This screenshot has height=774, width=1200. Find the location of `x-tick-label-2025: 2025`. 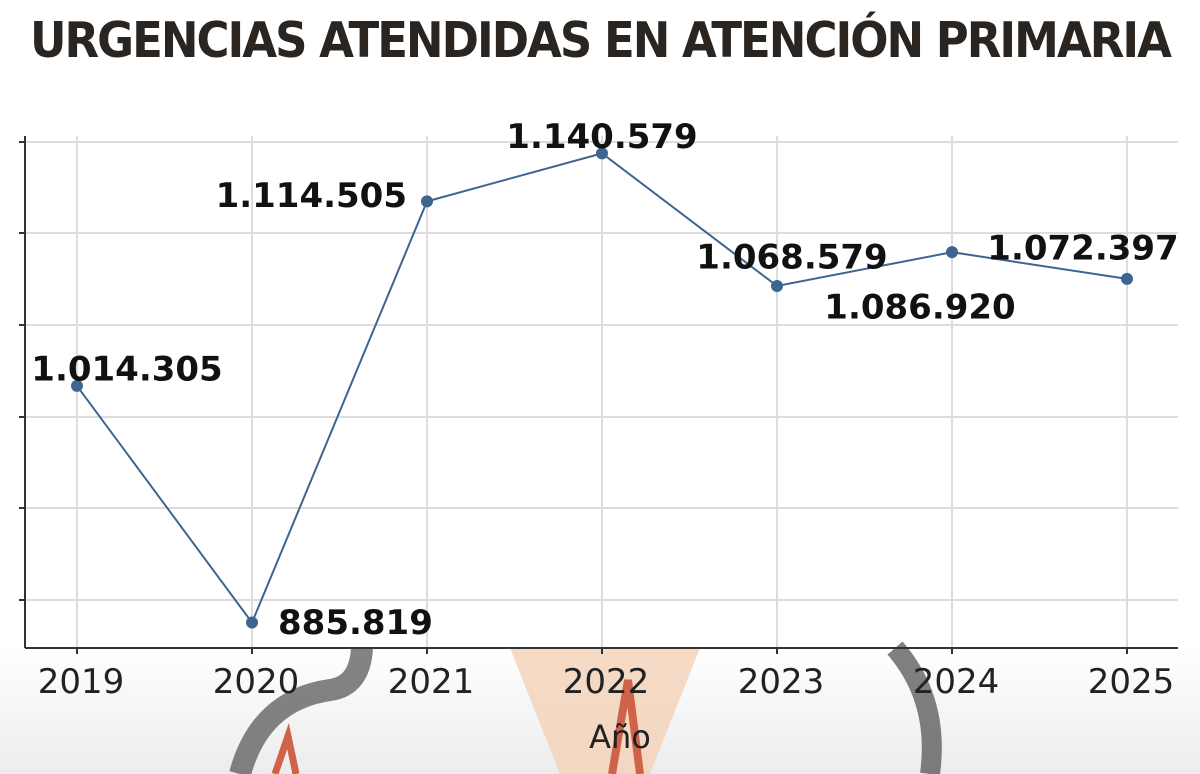

x-tick-label-2025: 2025 is located at coordinates (1131, 682).